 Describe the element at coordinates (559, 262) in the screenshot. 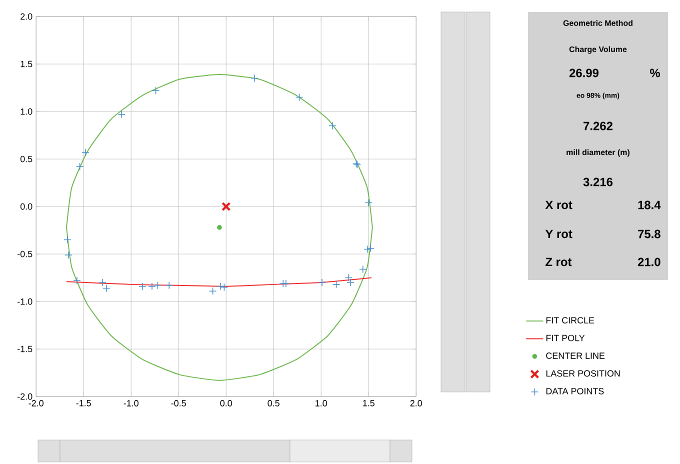

I see `text: Z rot` at that location.